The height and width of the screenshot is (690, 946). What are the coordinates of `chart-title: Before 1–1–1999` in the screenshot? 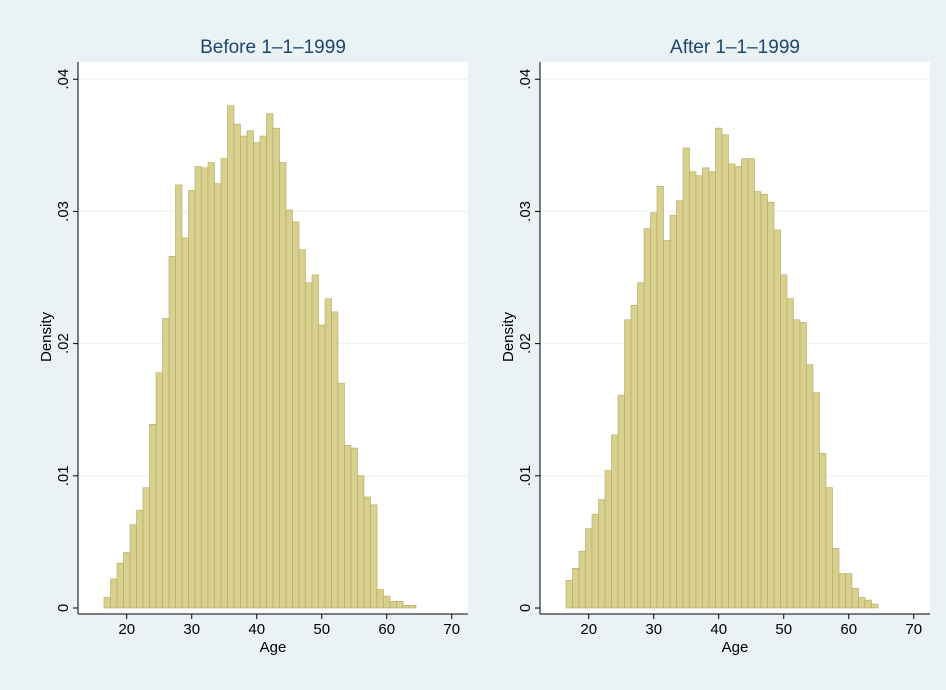 It's located at (273, 47).